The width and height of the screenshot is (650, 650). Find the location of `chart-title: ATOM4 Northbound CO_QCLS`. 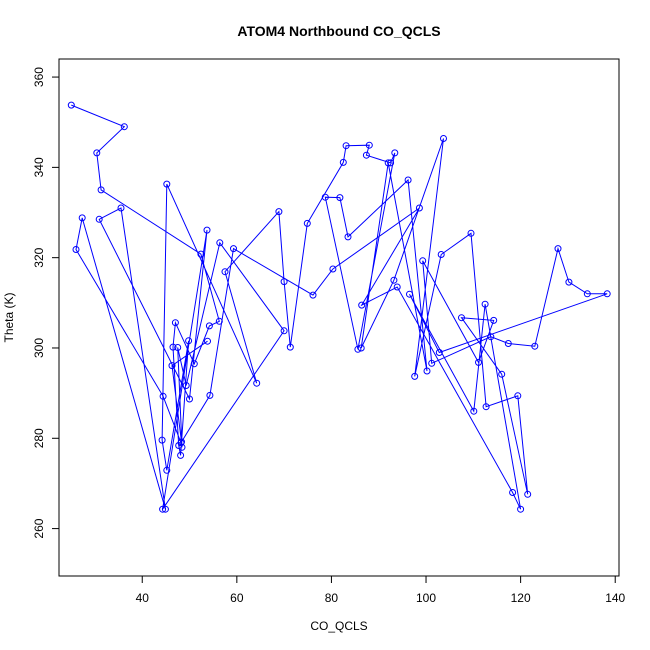

chart-title: ATOM4 Northbound CO_QCLS is located at coordinates (338, 31).